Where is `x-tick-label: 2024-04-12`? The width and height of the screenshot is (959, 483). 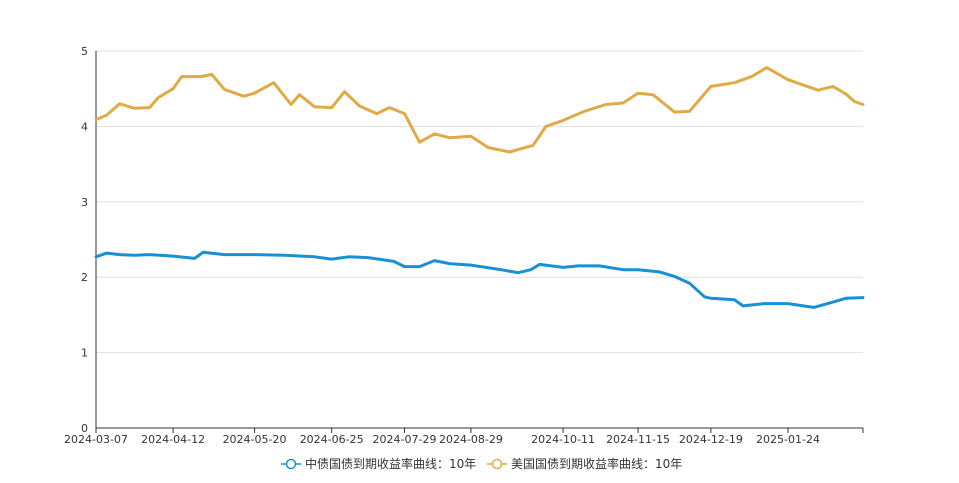 x-tick-label: 2024-04-12 is located at coordinates (173, 439).